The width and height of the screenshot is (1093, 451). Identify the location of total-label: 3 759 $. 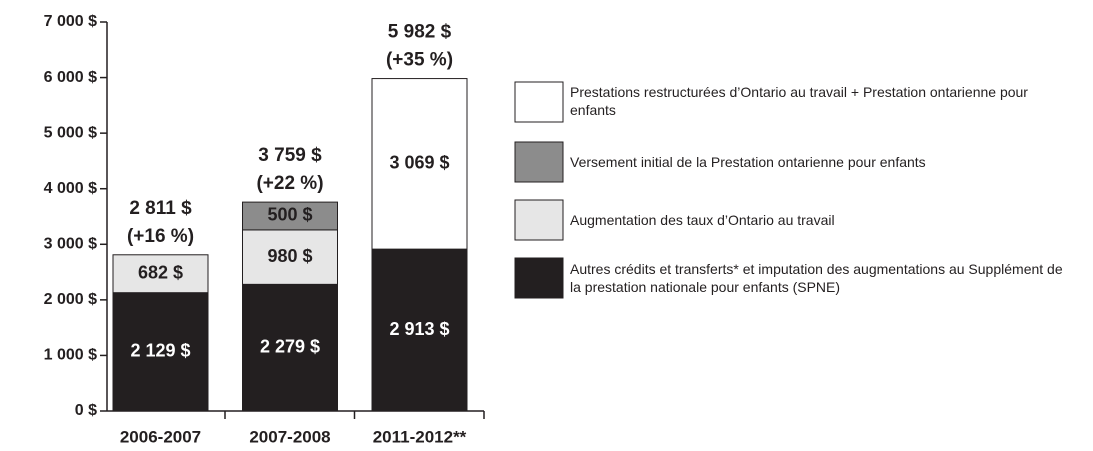
(290, 155).